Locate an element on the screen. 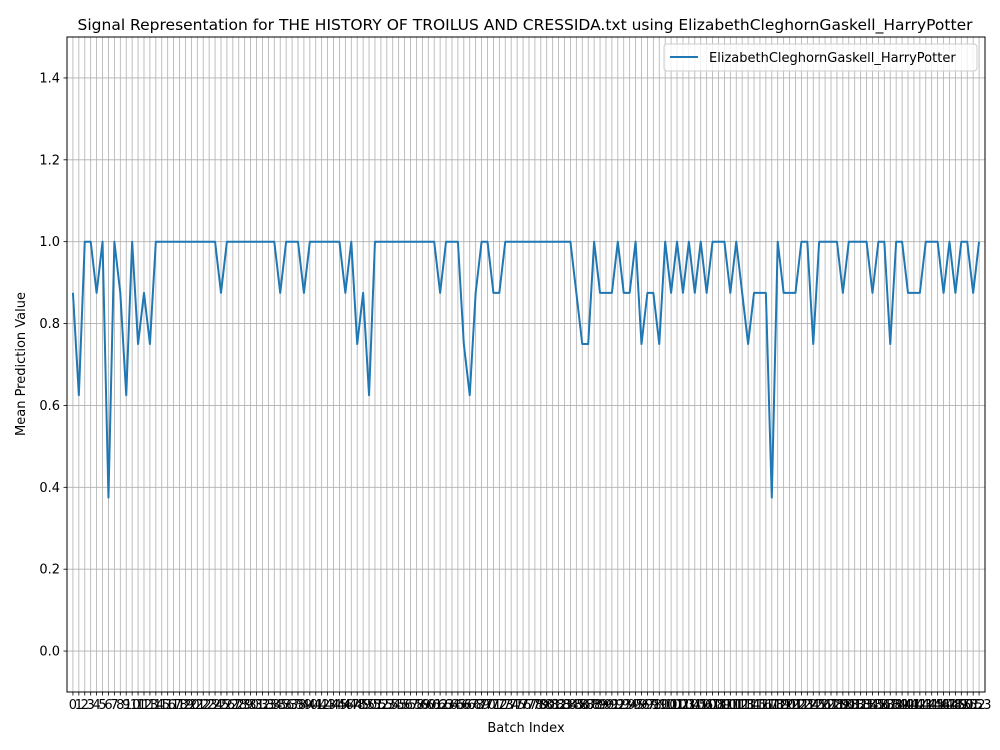 The height and width of the screenshot is (750, 1000). x-tick-label: 136 is located at coordinates (878, 705).